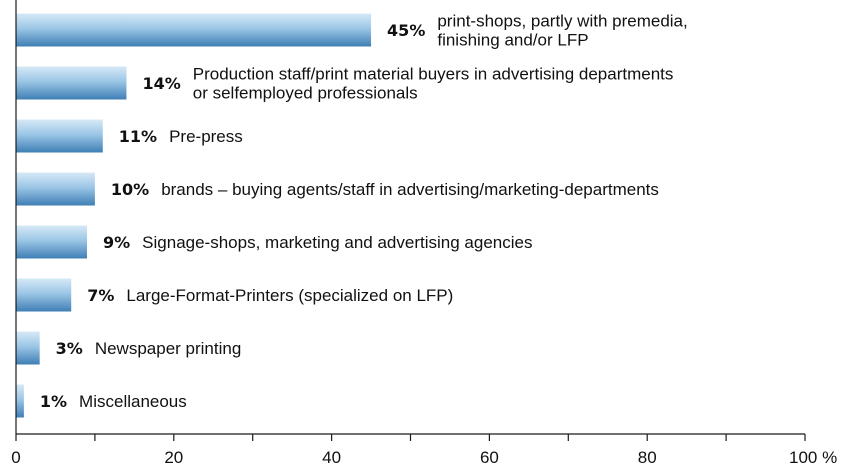 The height and width of the screenshot is (469, 851). Describe the element at coordinates (100, 295) in the screenshot. I see `value-label-6: 7%` at that location.